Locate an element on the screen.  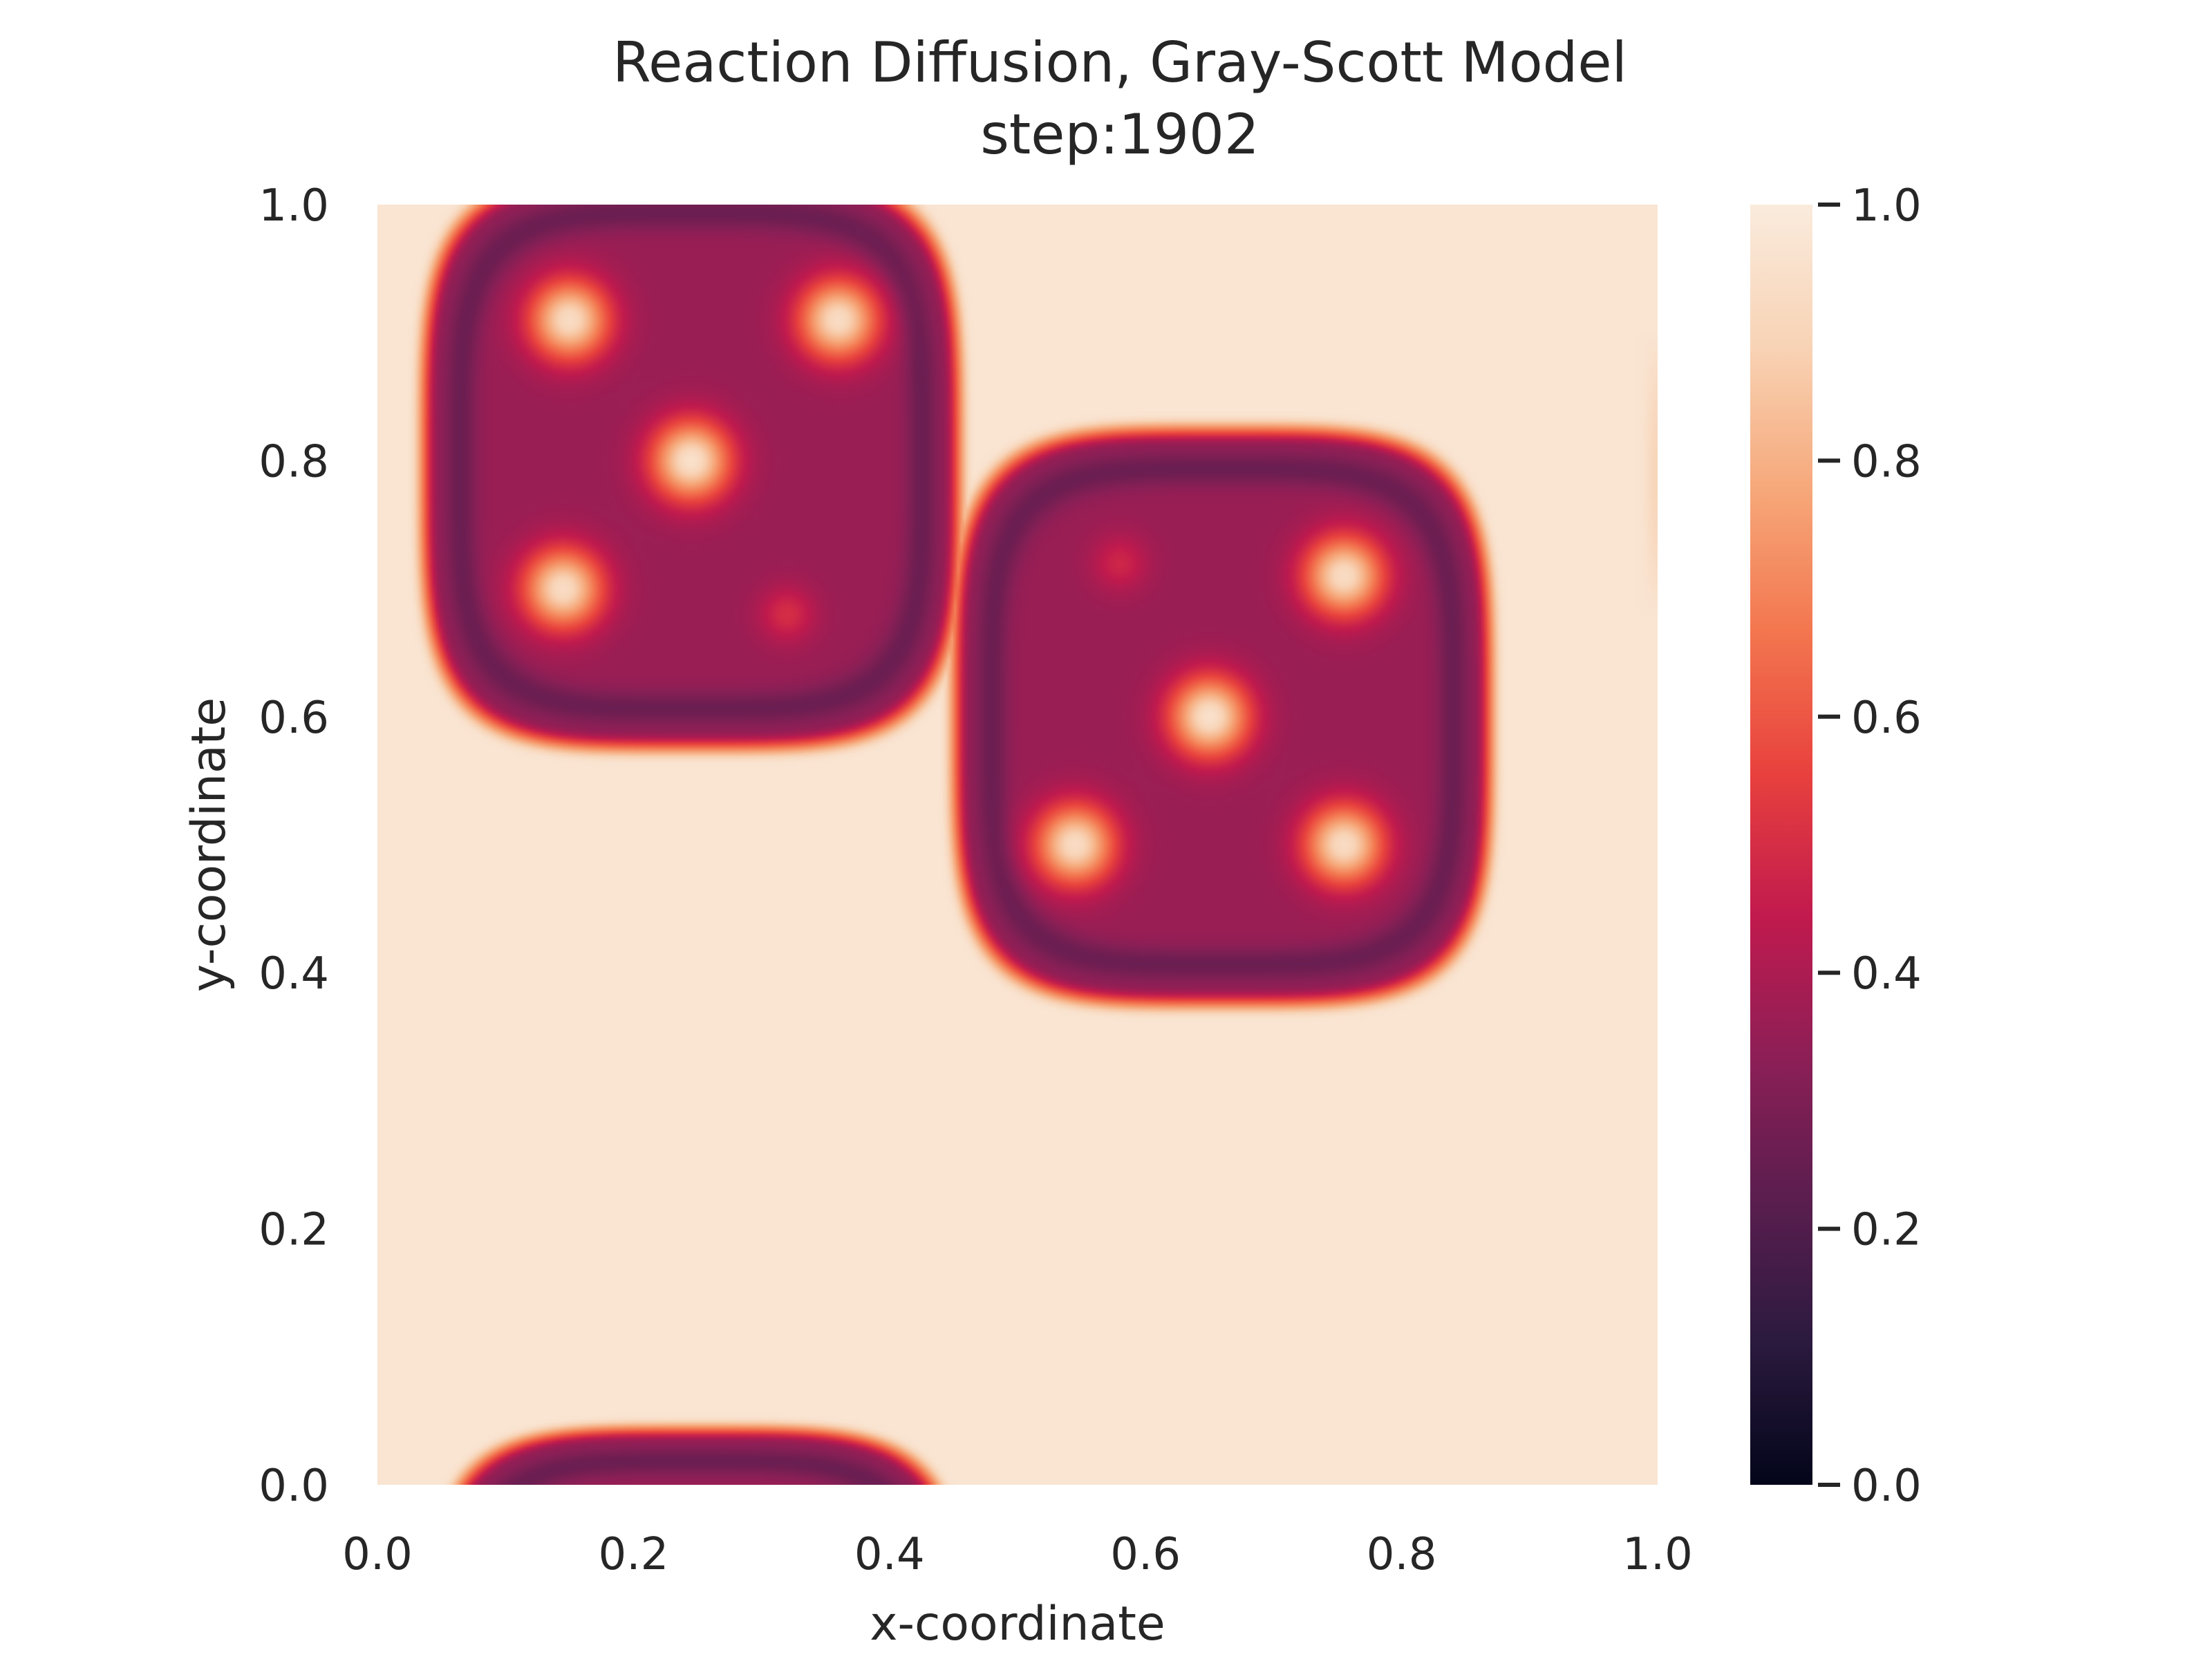
x-axis-label: x-coordinate is located at coordinates (1018, 1624).